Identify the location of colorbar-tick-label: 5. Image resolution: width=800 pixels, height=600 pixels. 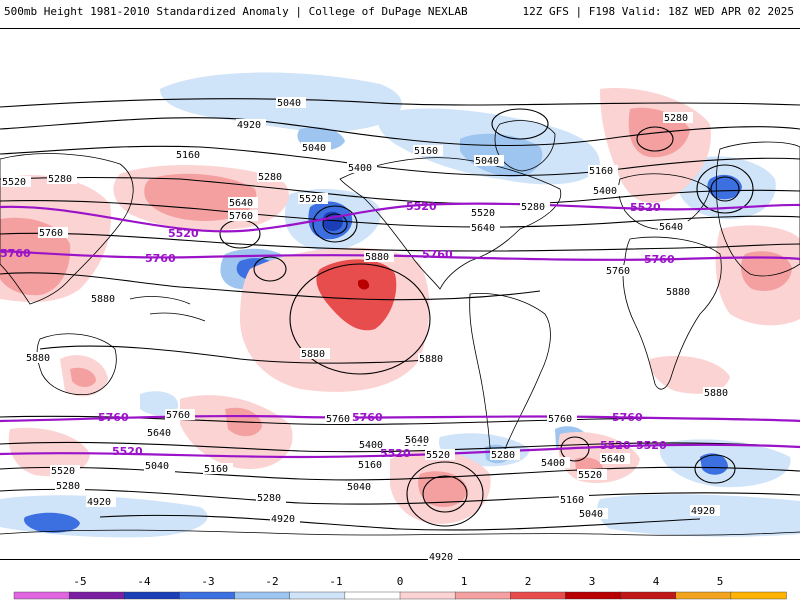
(720, 581).